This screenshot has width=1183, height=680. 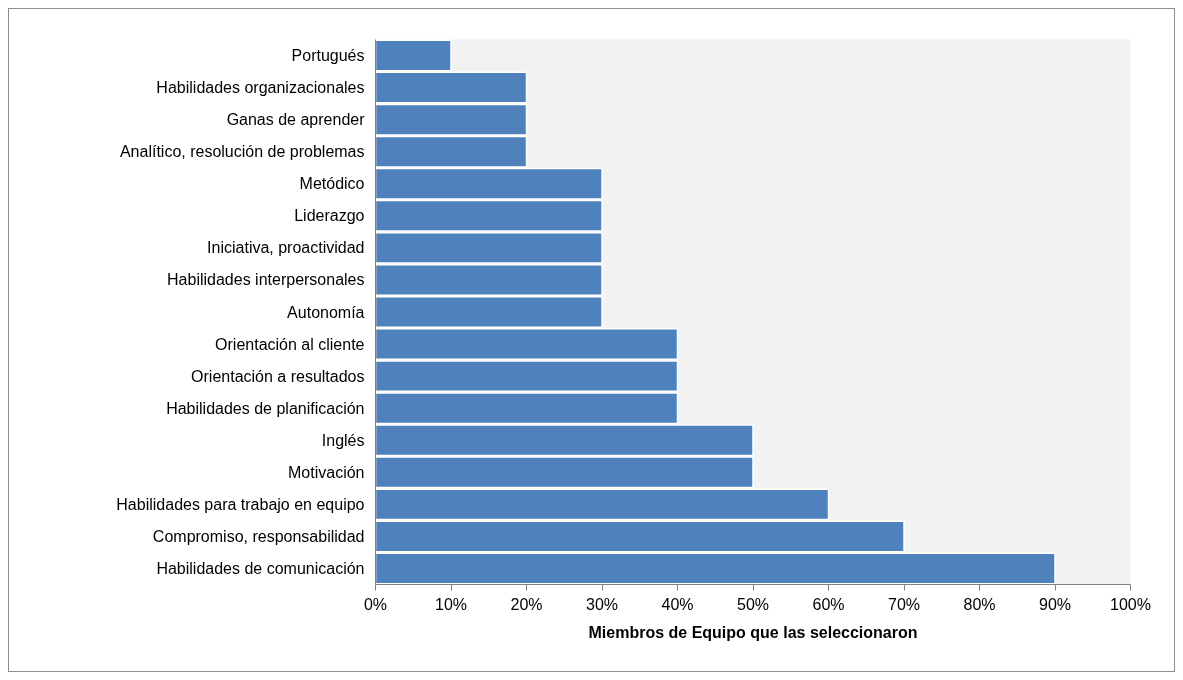 I want to click on y-tick-label: Orientación al cliente, so click(x=290, y=344).